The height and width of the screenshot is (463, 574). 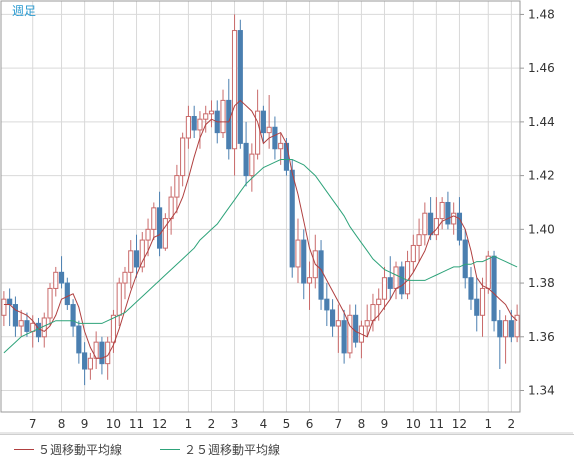 I want to click on x-tick-label: 3, so click(x=235, y=424).